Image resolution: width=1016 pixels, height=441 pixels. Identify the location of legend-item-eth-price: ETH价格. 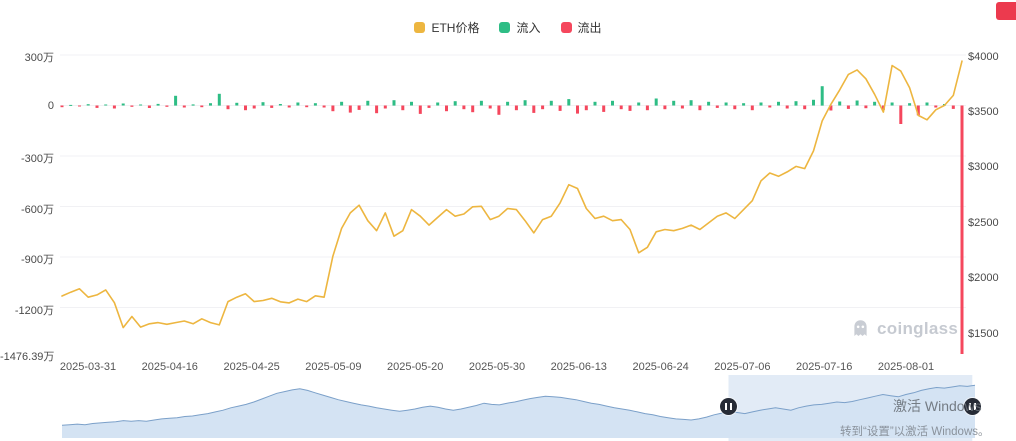
(446, 27).